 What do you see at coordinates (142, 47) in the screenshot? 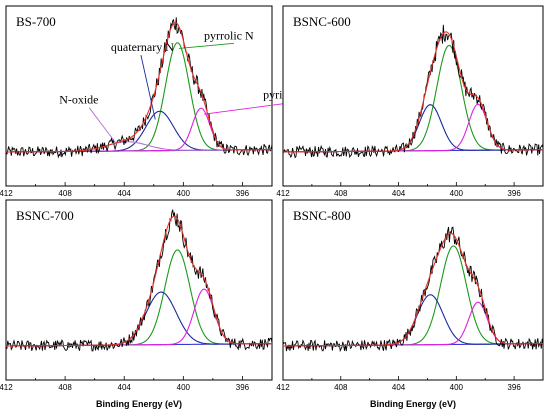
I see `annotation-label: quaternary N` at bounding box center [142, 47].